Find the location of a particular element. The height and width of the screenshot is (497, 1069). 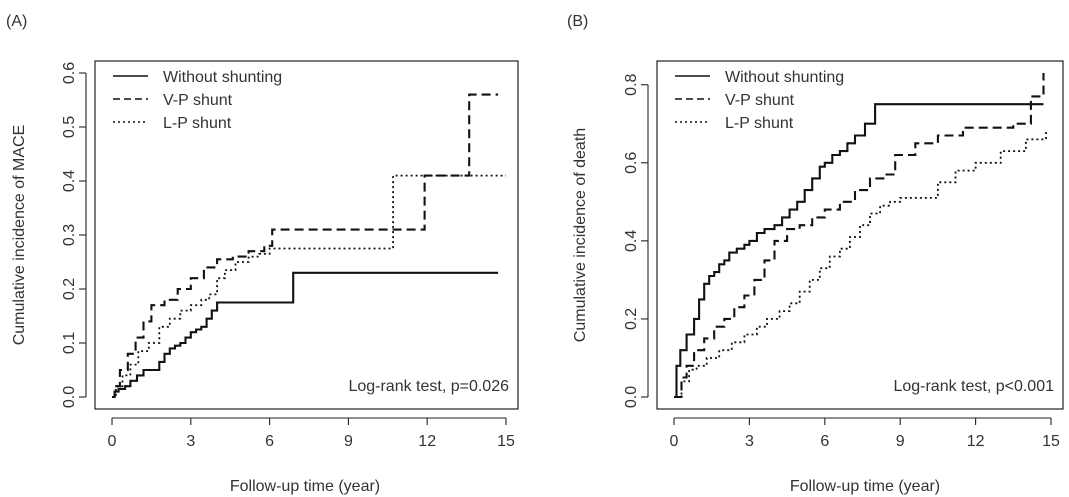

panel-label: (B) is located at coordinates (577, 21).